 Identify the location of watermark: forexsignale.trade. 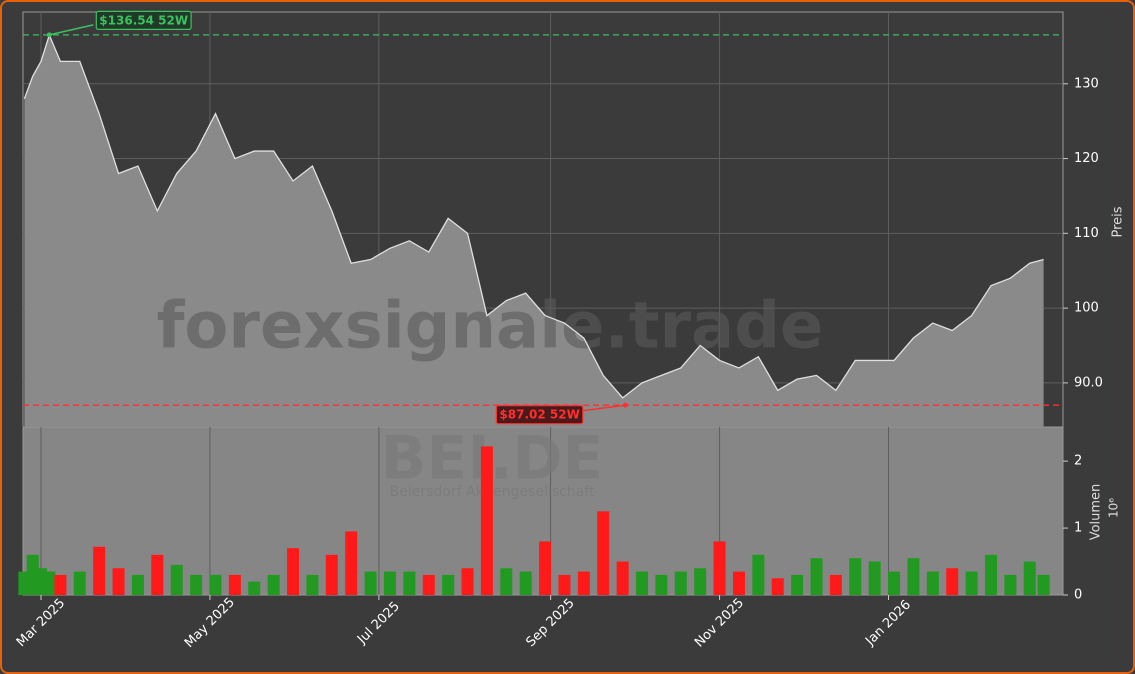
(490, 327).